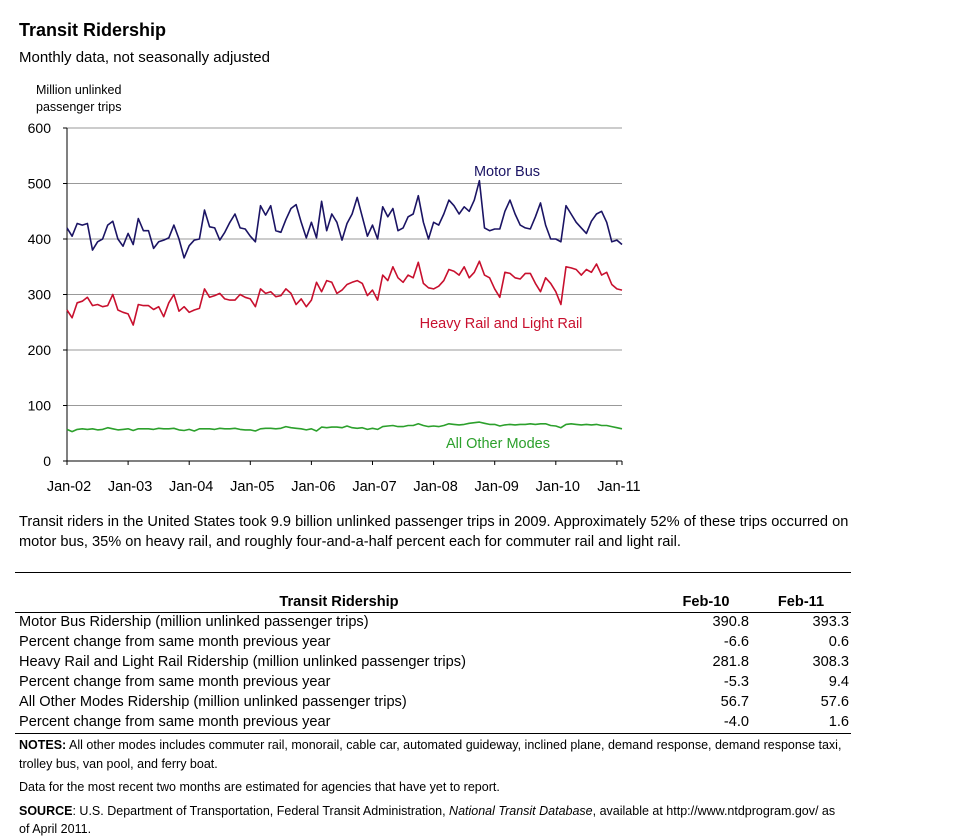 This screenshot has width=956, height=839. I want to click on x-tick-label: Jan-10, so click(558, 487).